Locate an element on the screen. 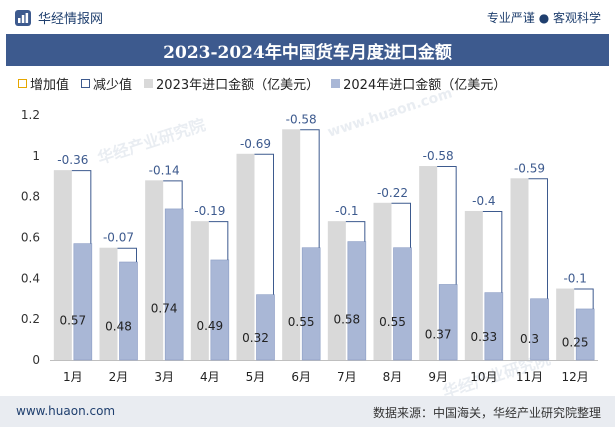 The image size is (615, 427). decrease-connector-8月 is located at coordinates (401, 225).